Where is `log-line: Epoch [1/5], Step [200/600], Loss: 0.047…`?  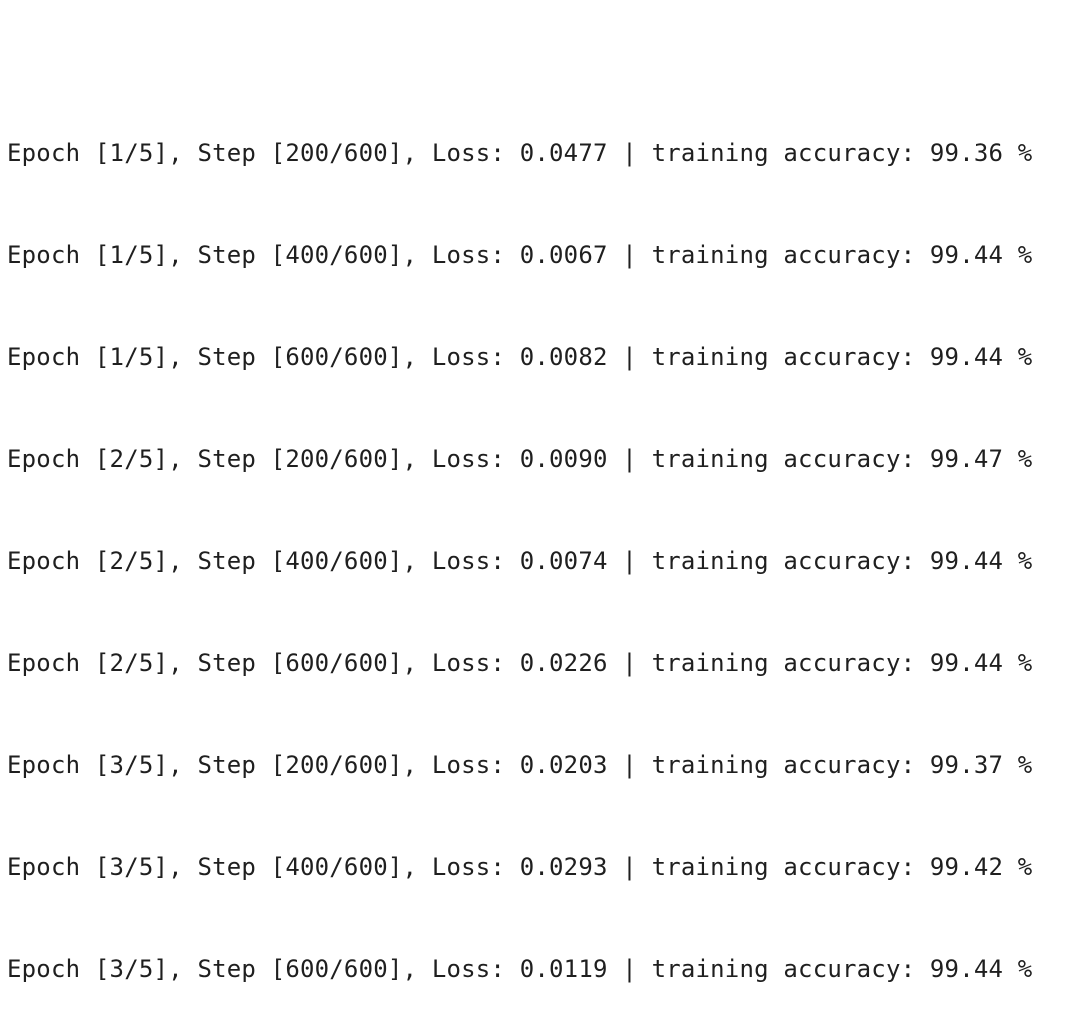 log-line: Epoch [1/5], Step [200/600], Loss: 0.047… is located at coordinates (520, 153).